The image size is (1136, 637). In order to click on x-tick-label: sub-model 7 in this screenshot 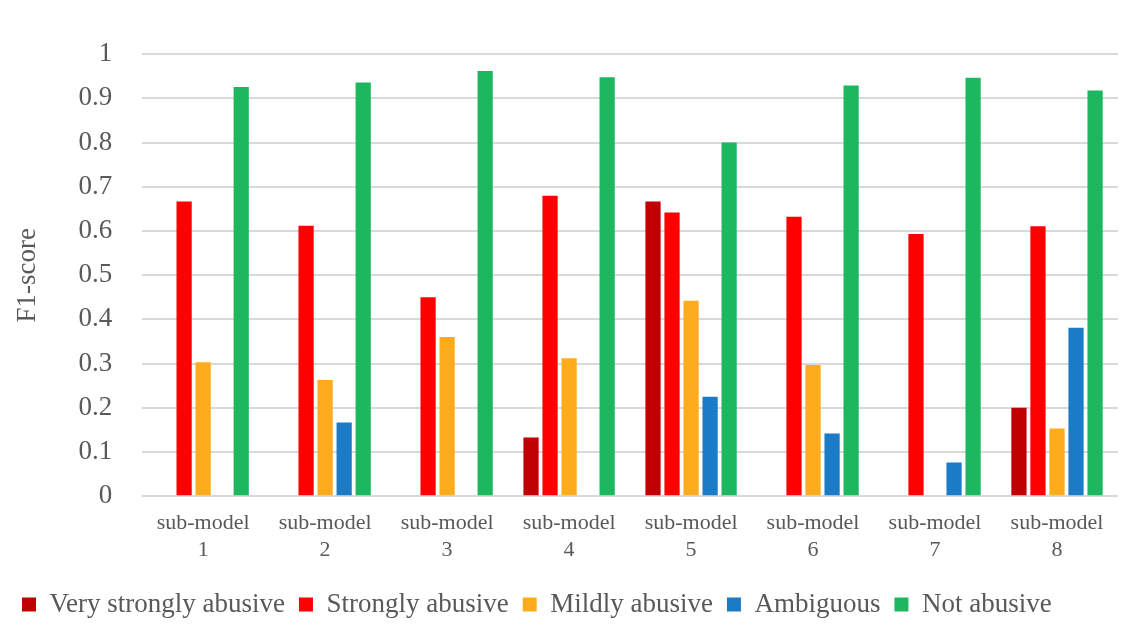, I will do `click(935, 535)`.